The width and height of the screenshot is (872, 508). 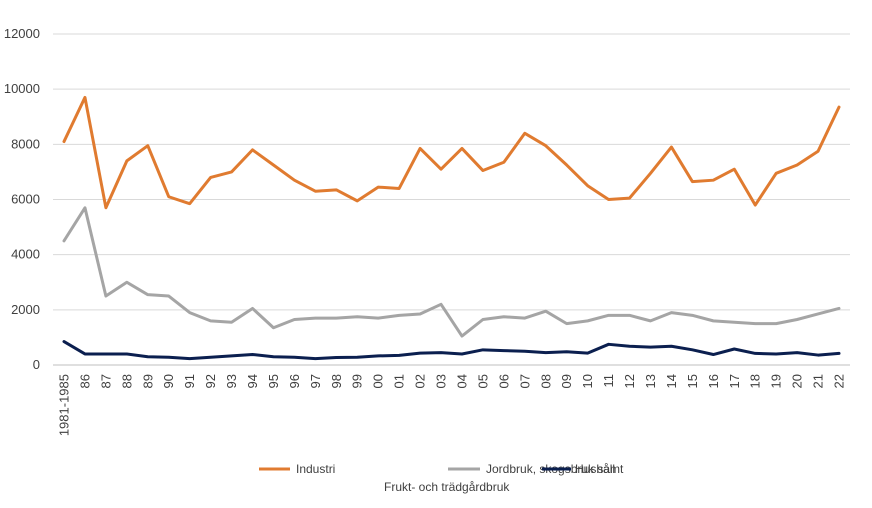 I want to click on x-tick-label: 99, so click(x=357, y=381).